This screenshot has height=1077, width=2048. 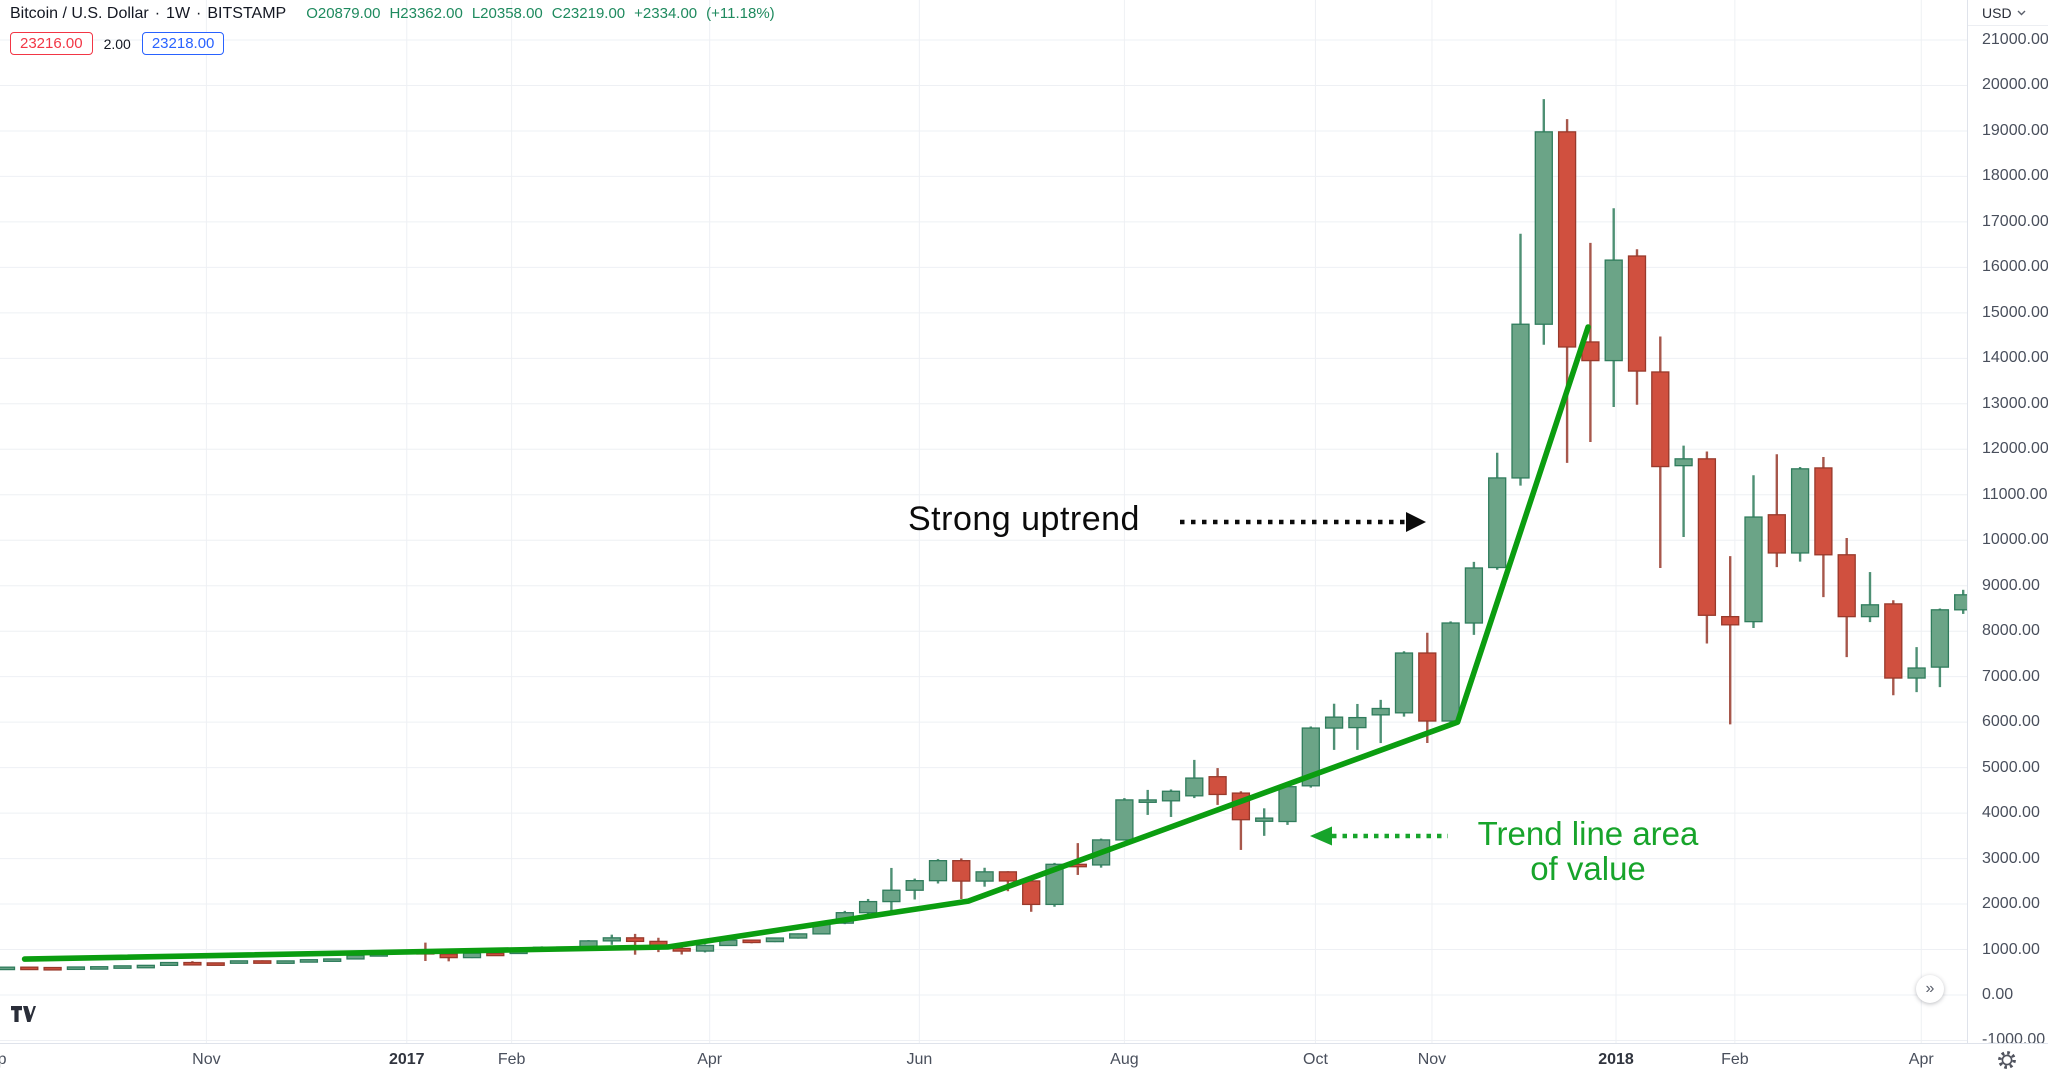 What do you see at coordinates (1998, 994) in the screenshot?
I see `price-axis-label: 0.00` at bounding box center [1998, 994].